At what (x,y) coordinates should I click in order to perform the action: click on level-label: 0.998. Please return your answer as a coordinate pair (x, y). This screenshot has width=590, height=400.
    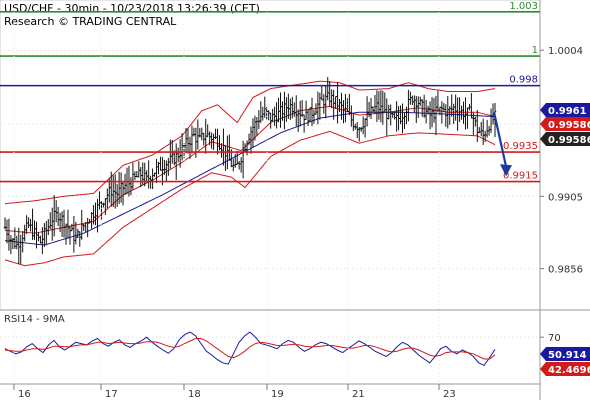
    Looking at the image, I should click on (523, 80).